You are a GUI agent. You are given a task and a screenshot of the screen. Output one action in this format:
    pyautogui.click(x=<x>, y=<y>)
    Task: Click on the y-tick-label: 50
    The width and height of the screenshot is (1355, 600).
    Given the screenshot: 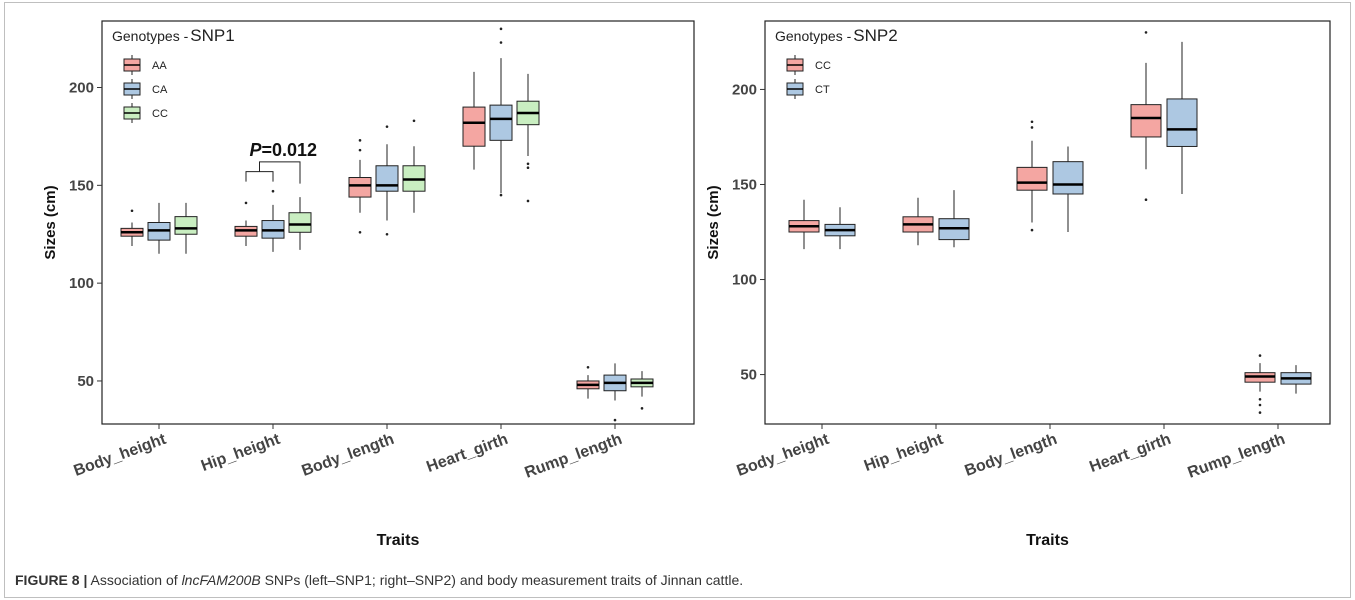 What is the action you would take?
    pyautogui.click(x=85, y=381)
    